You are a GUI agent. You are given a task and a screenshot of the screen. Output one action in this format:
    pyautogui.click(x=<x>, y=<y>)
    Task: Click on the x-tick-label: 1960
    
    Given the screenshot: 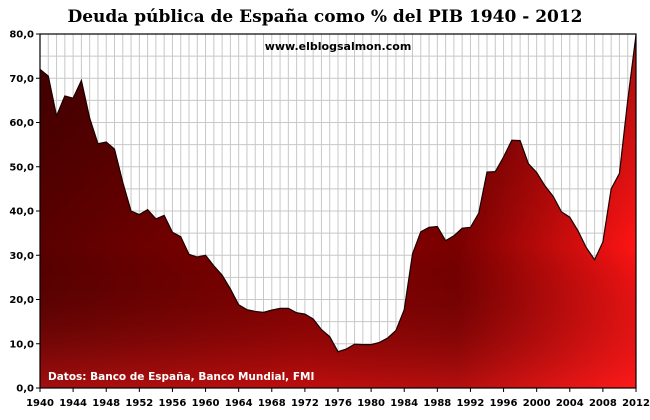 What is the action you would take?
    pyautogui.click(x=206, y=403)
    